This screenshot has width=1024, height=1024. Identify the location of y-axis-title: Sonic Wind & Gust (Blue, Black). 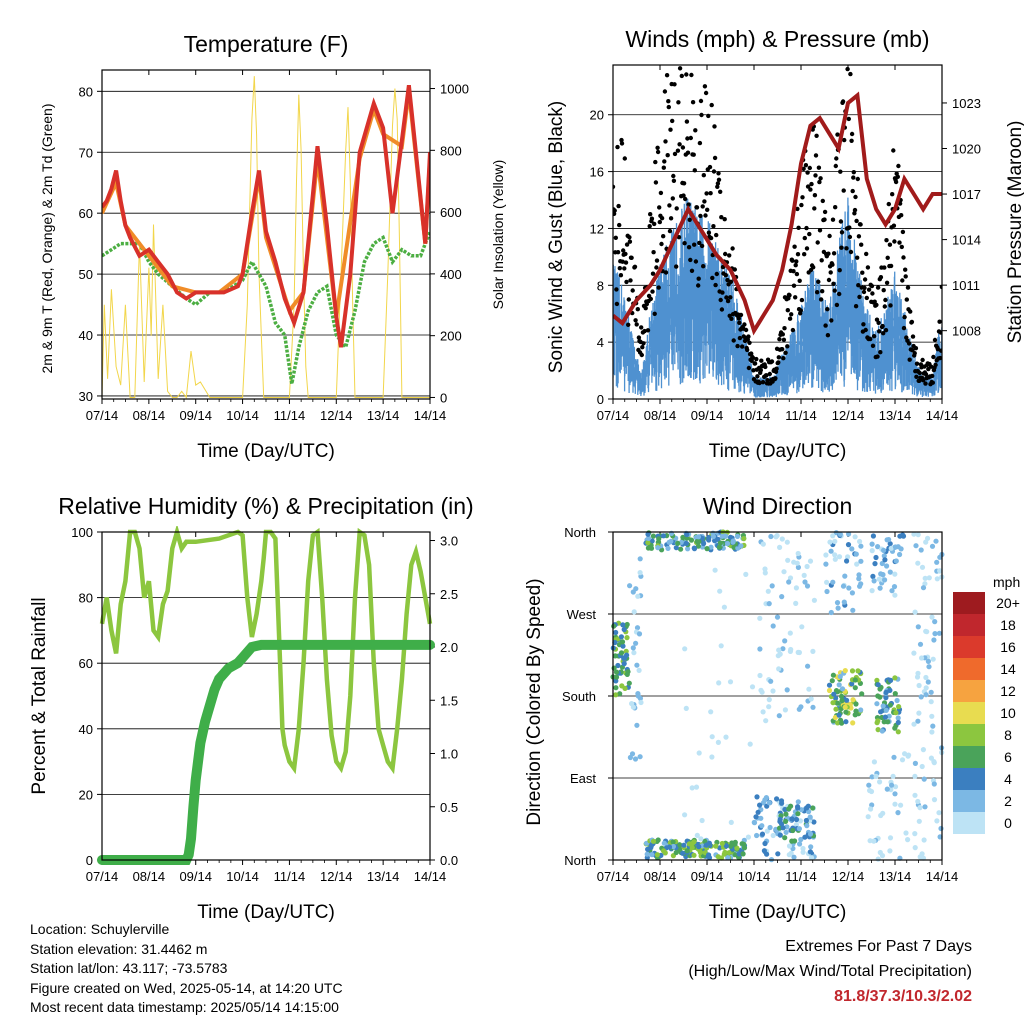
(556, 237).